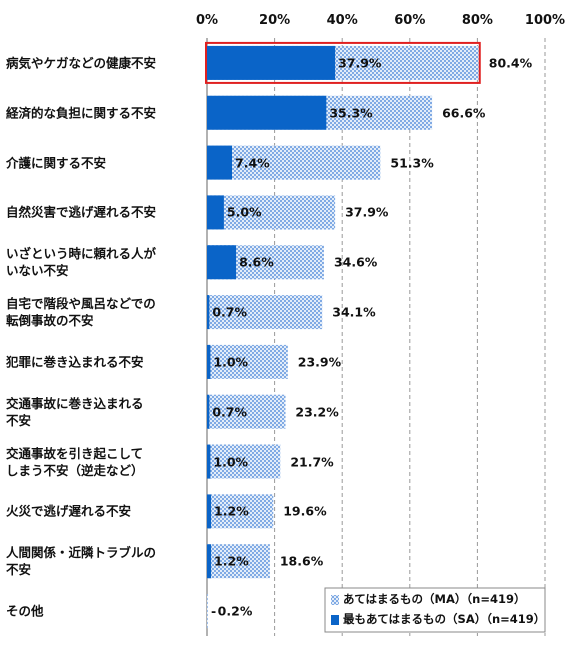 The width and height of the screenshot is (573, 653). I want to click on value-label: 18.6%, so click(301, 561).